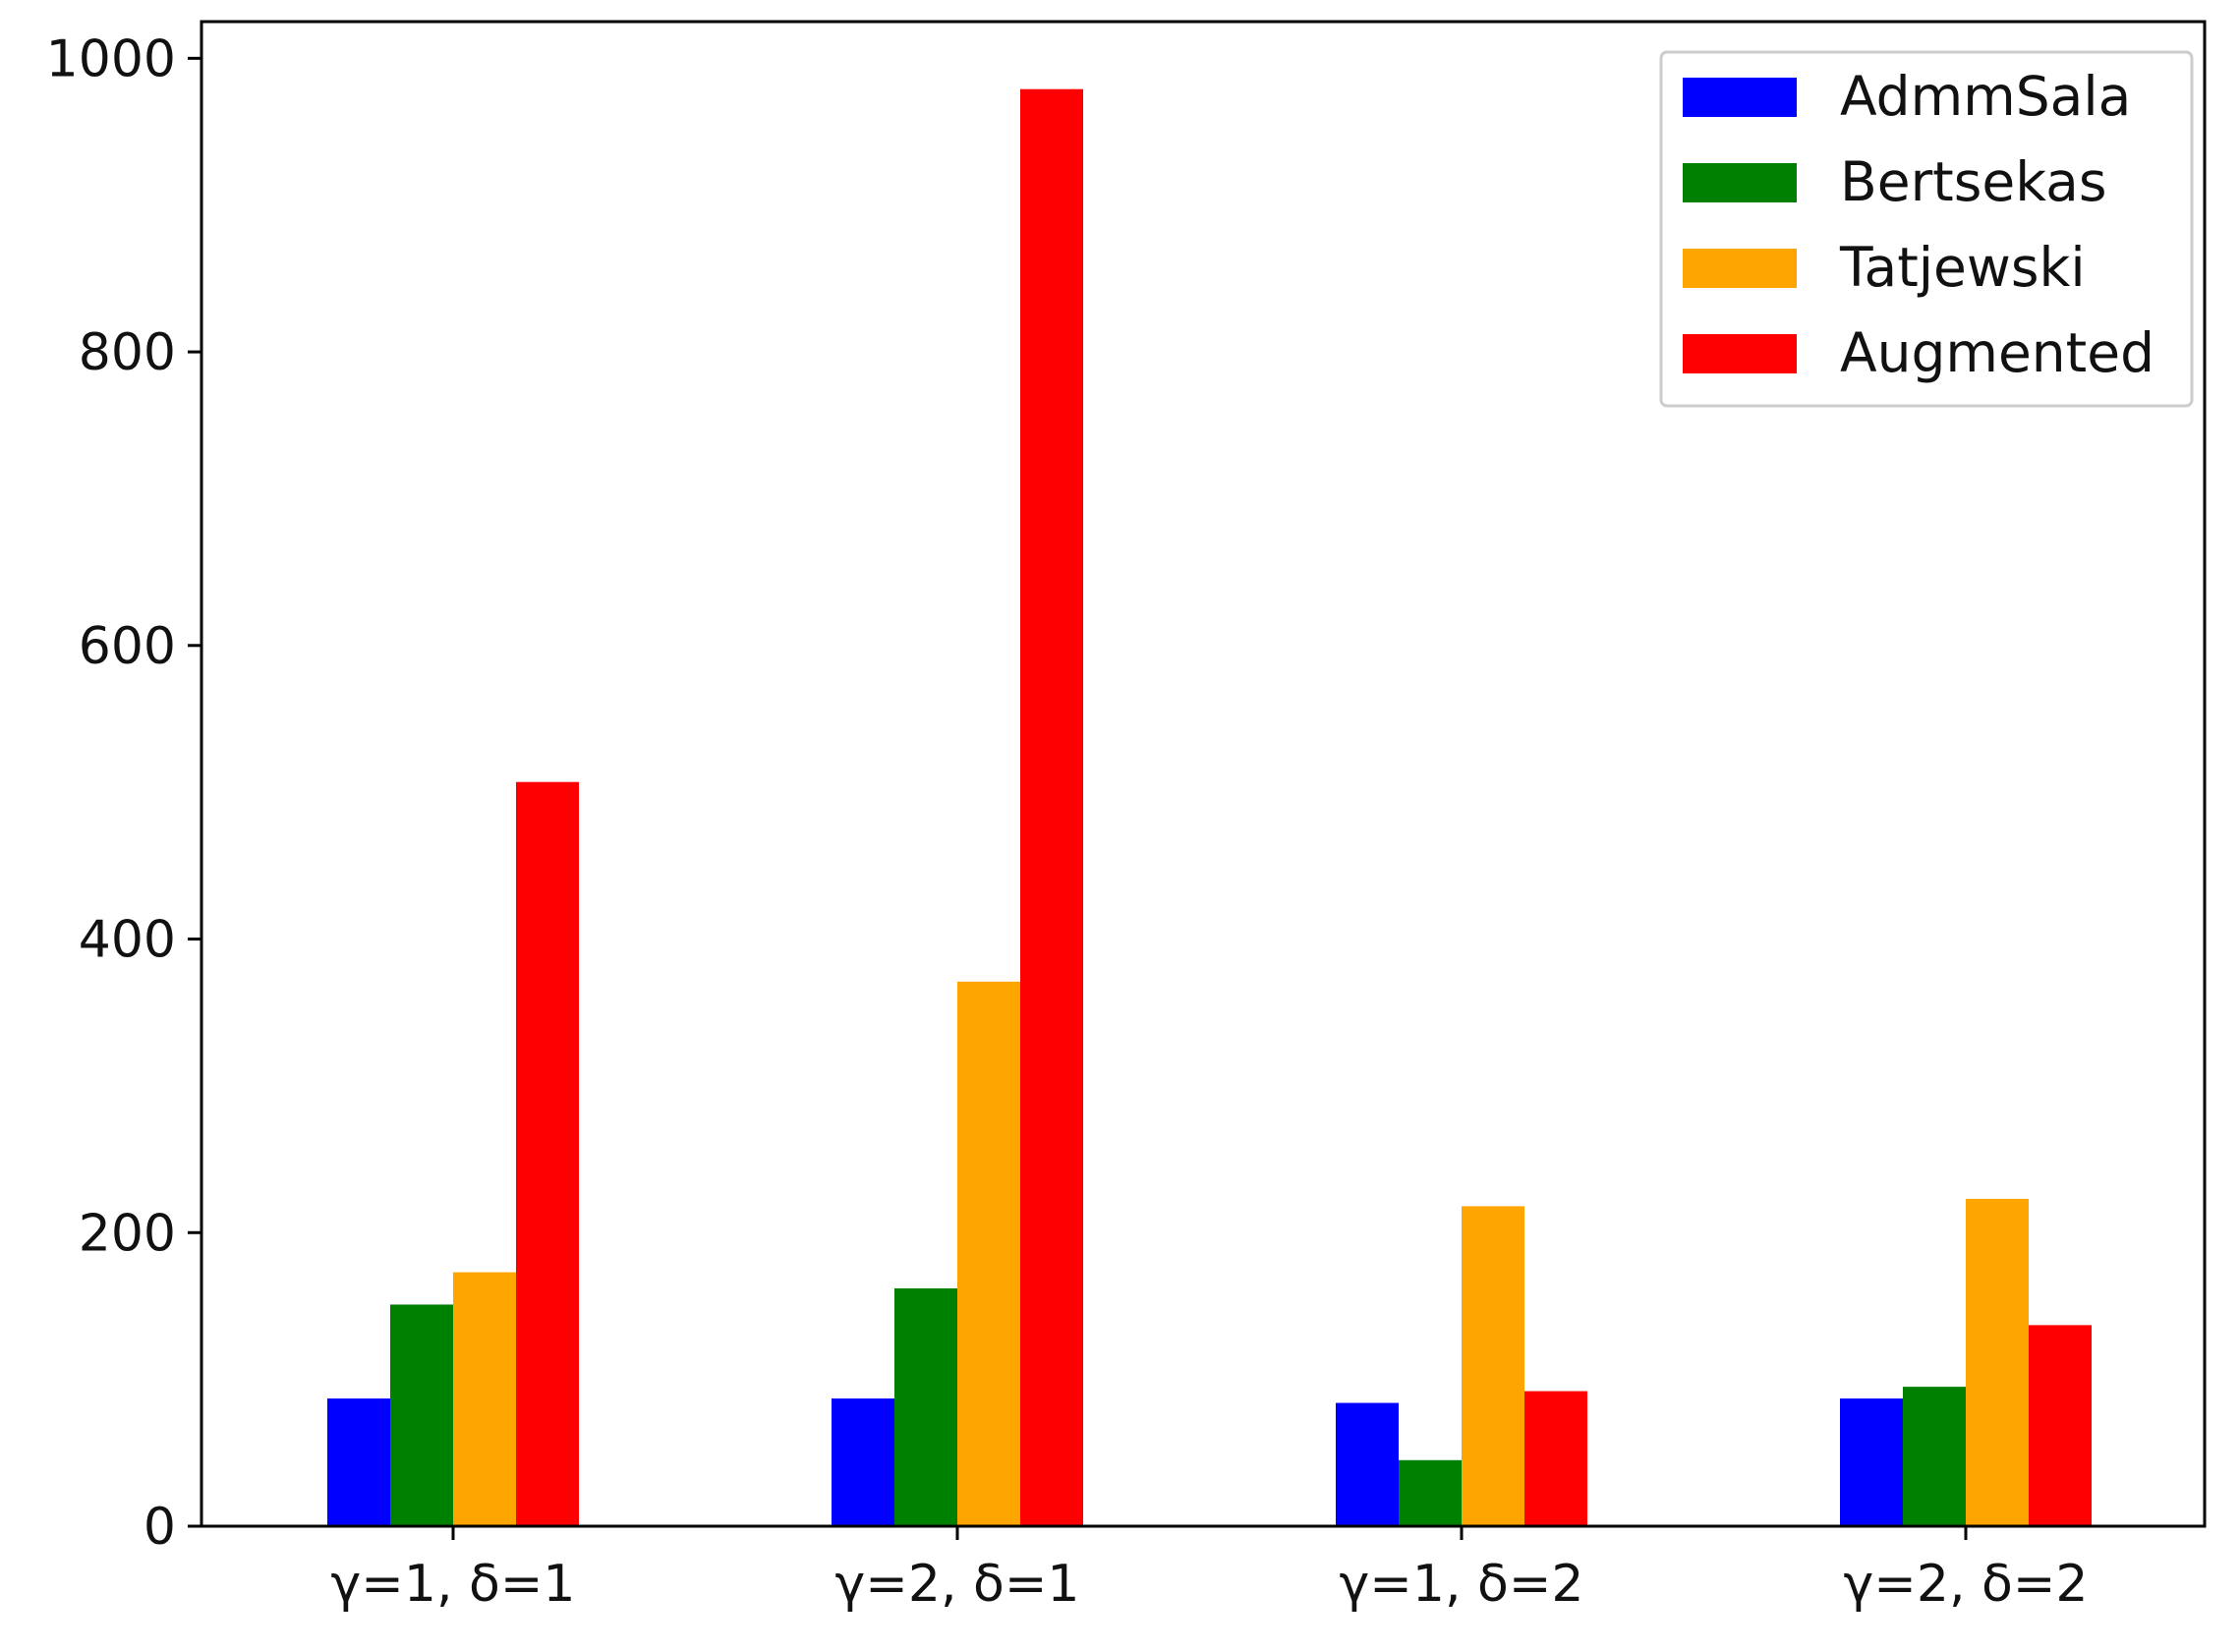 The width and height of the screenshot is (2240, 1652). I want to click on y-tick-label: 1000, so click(111, 59).